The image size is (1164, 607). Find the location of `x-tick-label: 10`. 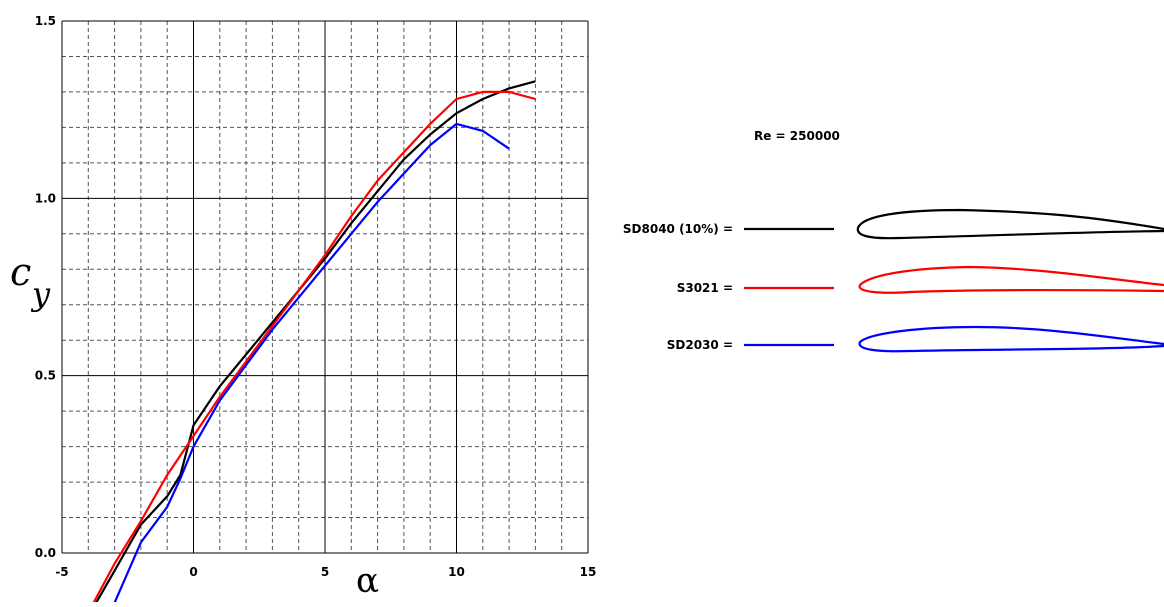

x-tick-label: 10 is located at coordinates (456, 572).